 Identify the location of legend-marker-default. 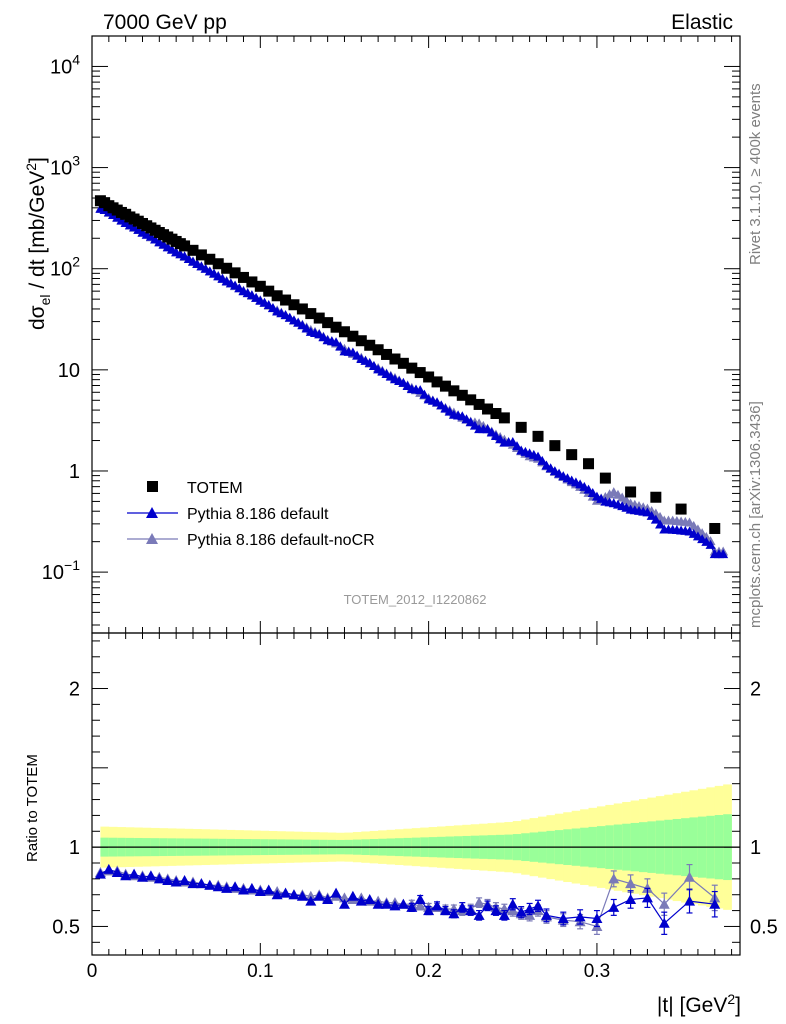
(152, 512).